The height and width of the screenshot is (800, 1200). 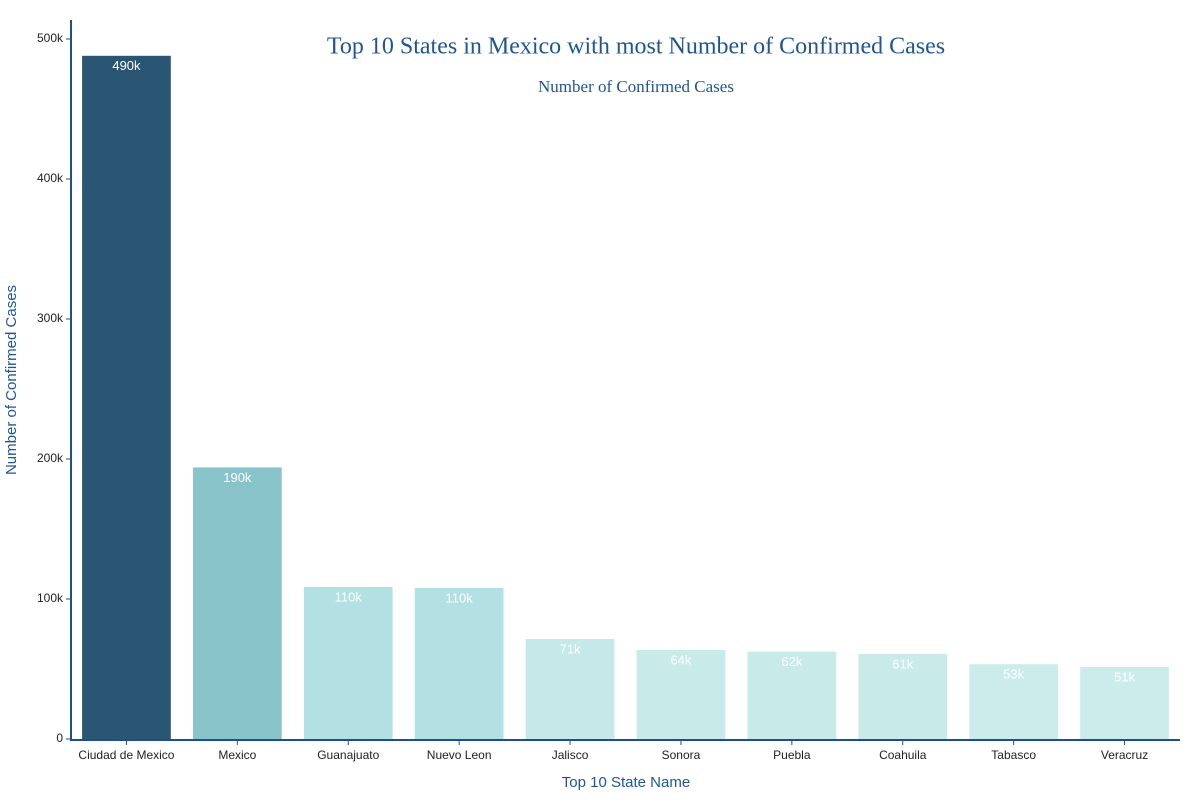 I want to click on y-tick-label: 0, so click(x=59, y=738).